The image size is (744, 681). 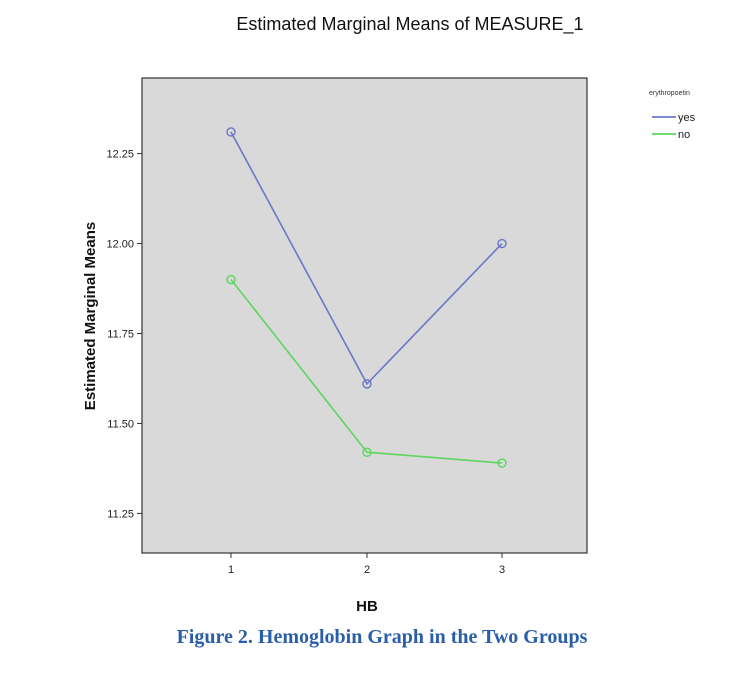 I want to click on x-axis-label: HB, so click(x=367, y=606).